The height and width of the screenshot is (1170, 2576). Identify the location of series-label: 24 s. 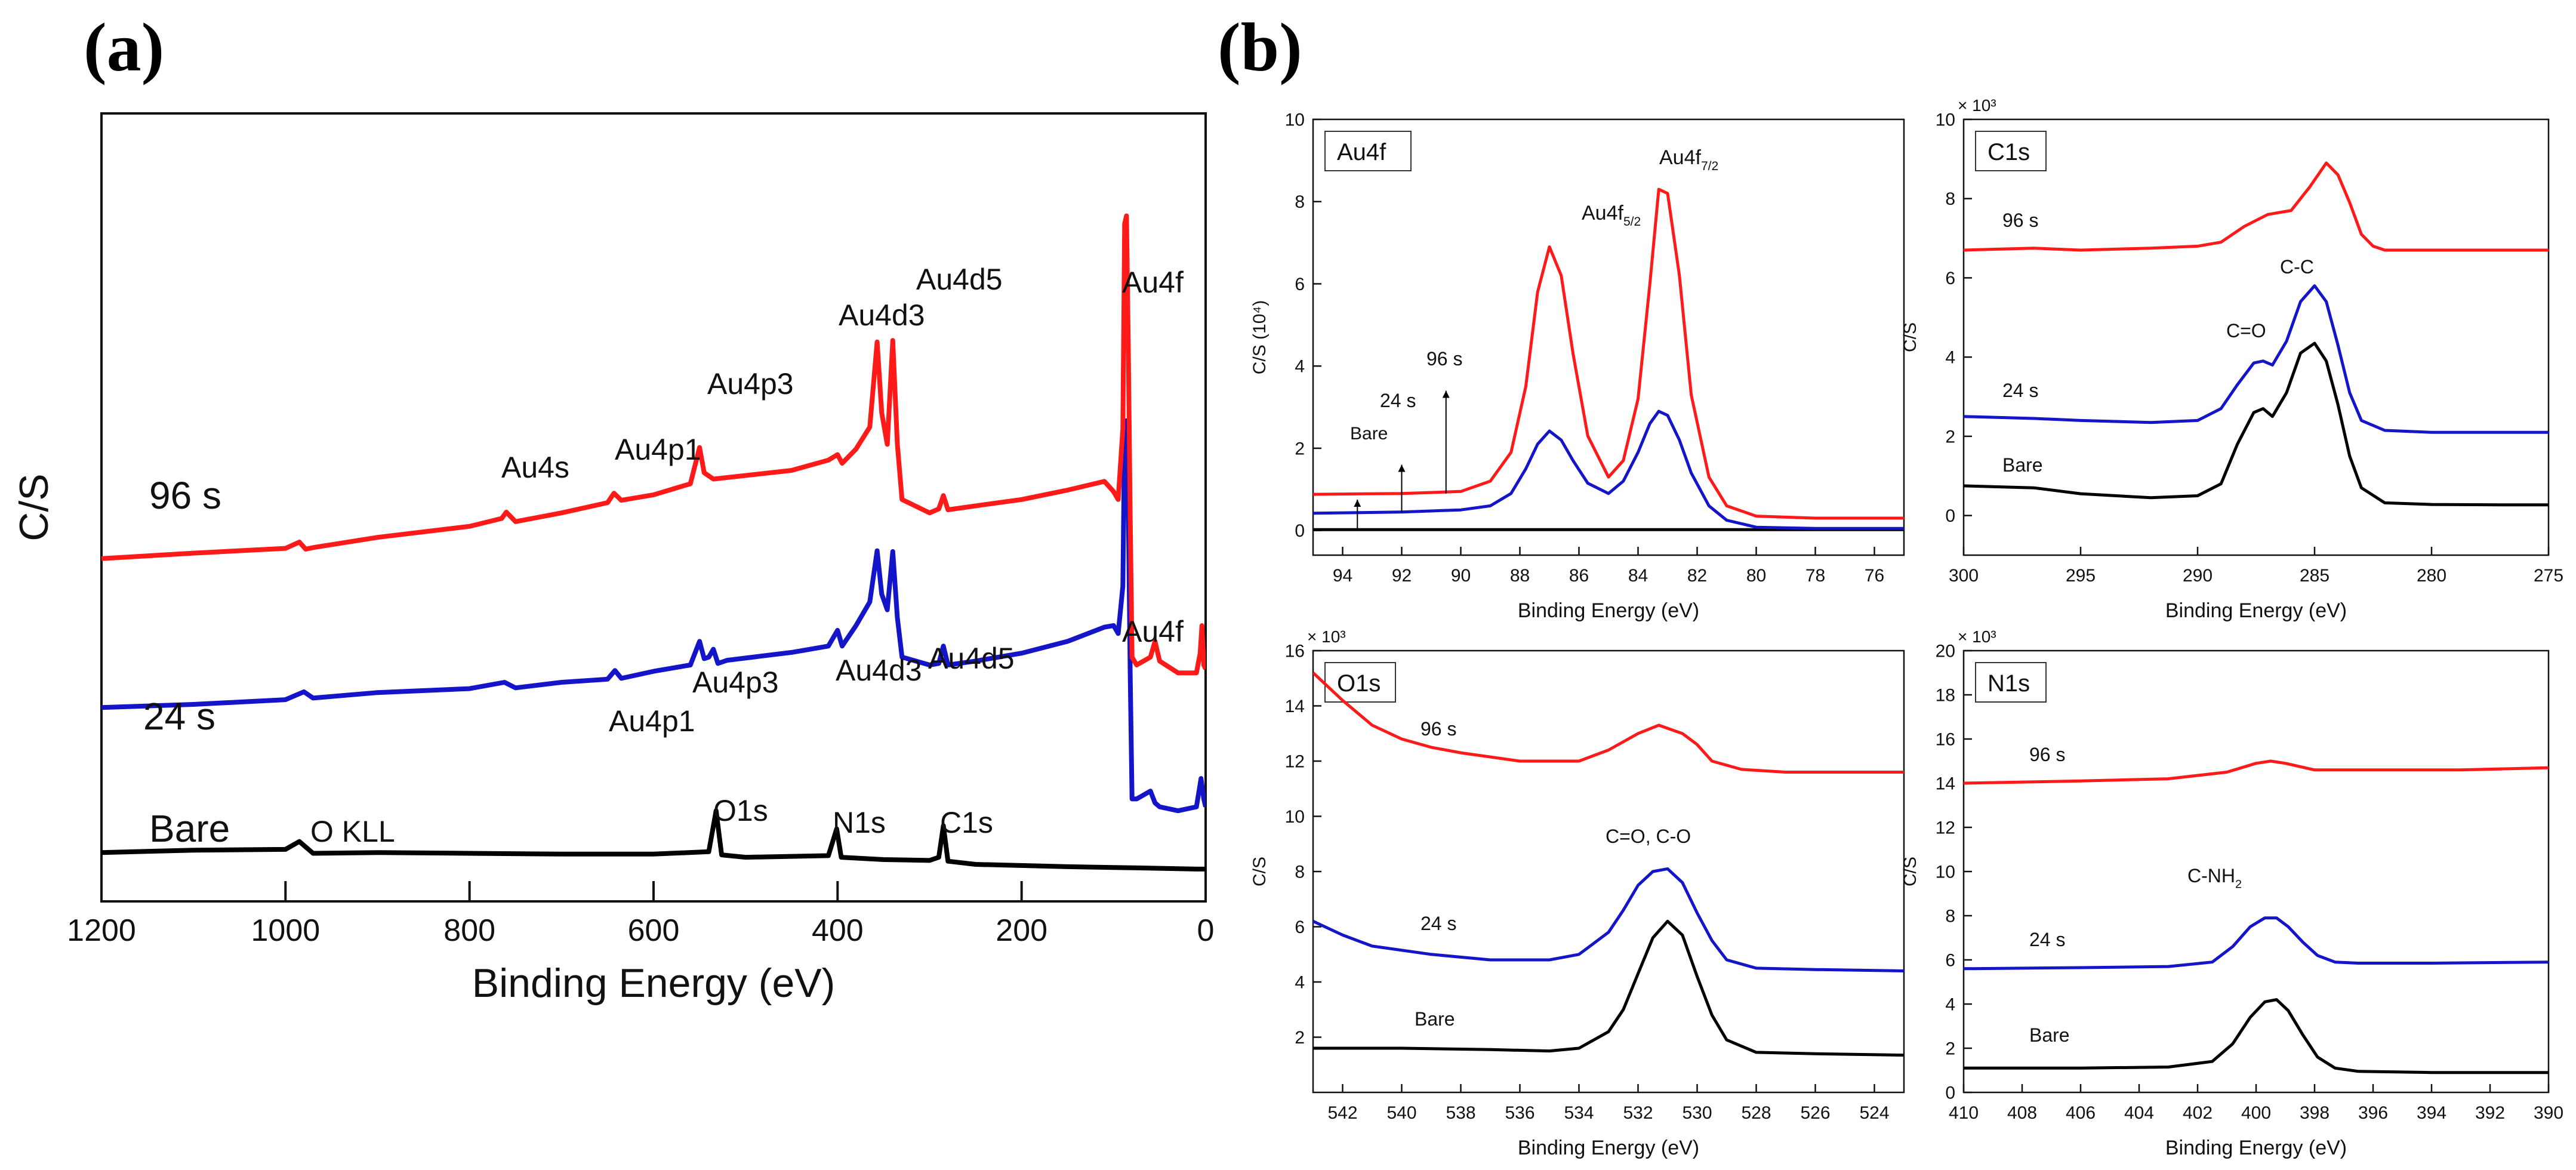
(179, 717).